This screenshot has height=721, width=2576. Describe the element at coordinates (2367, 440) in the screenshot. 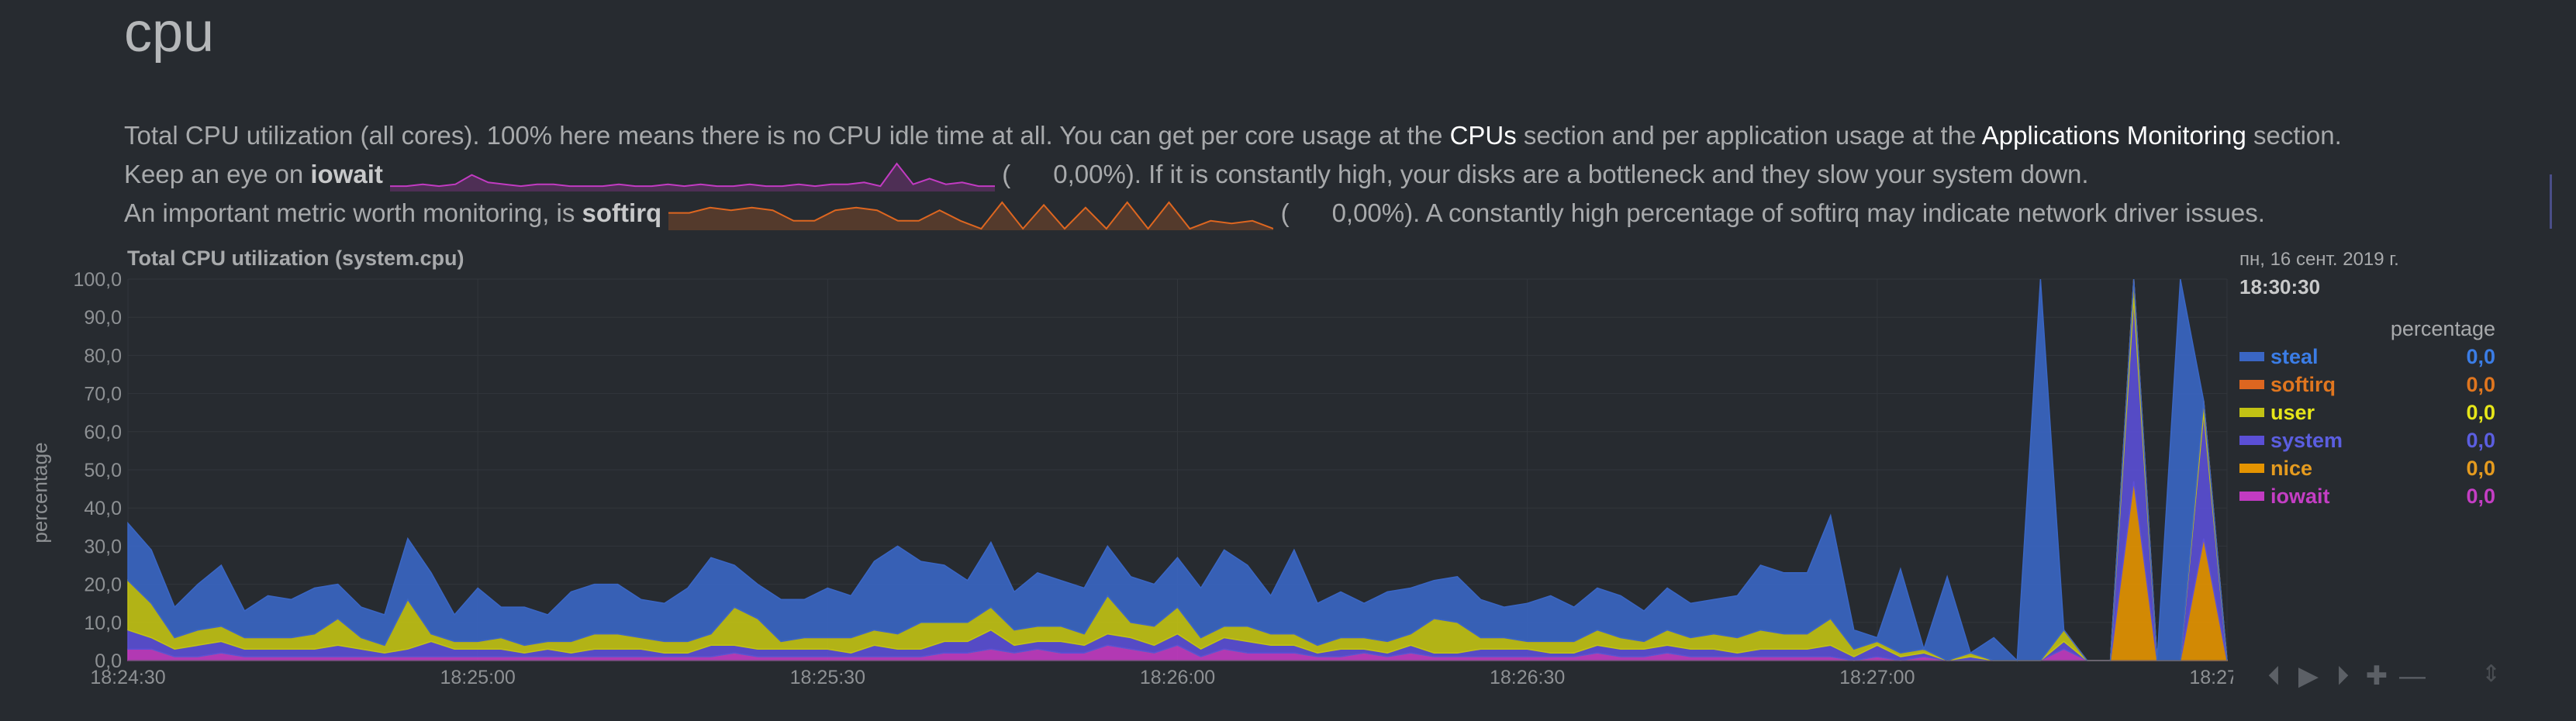

I see `legend-item-system: system 0,0` at that location.